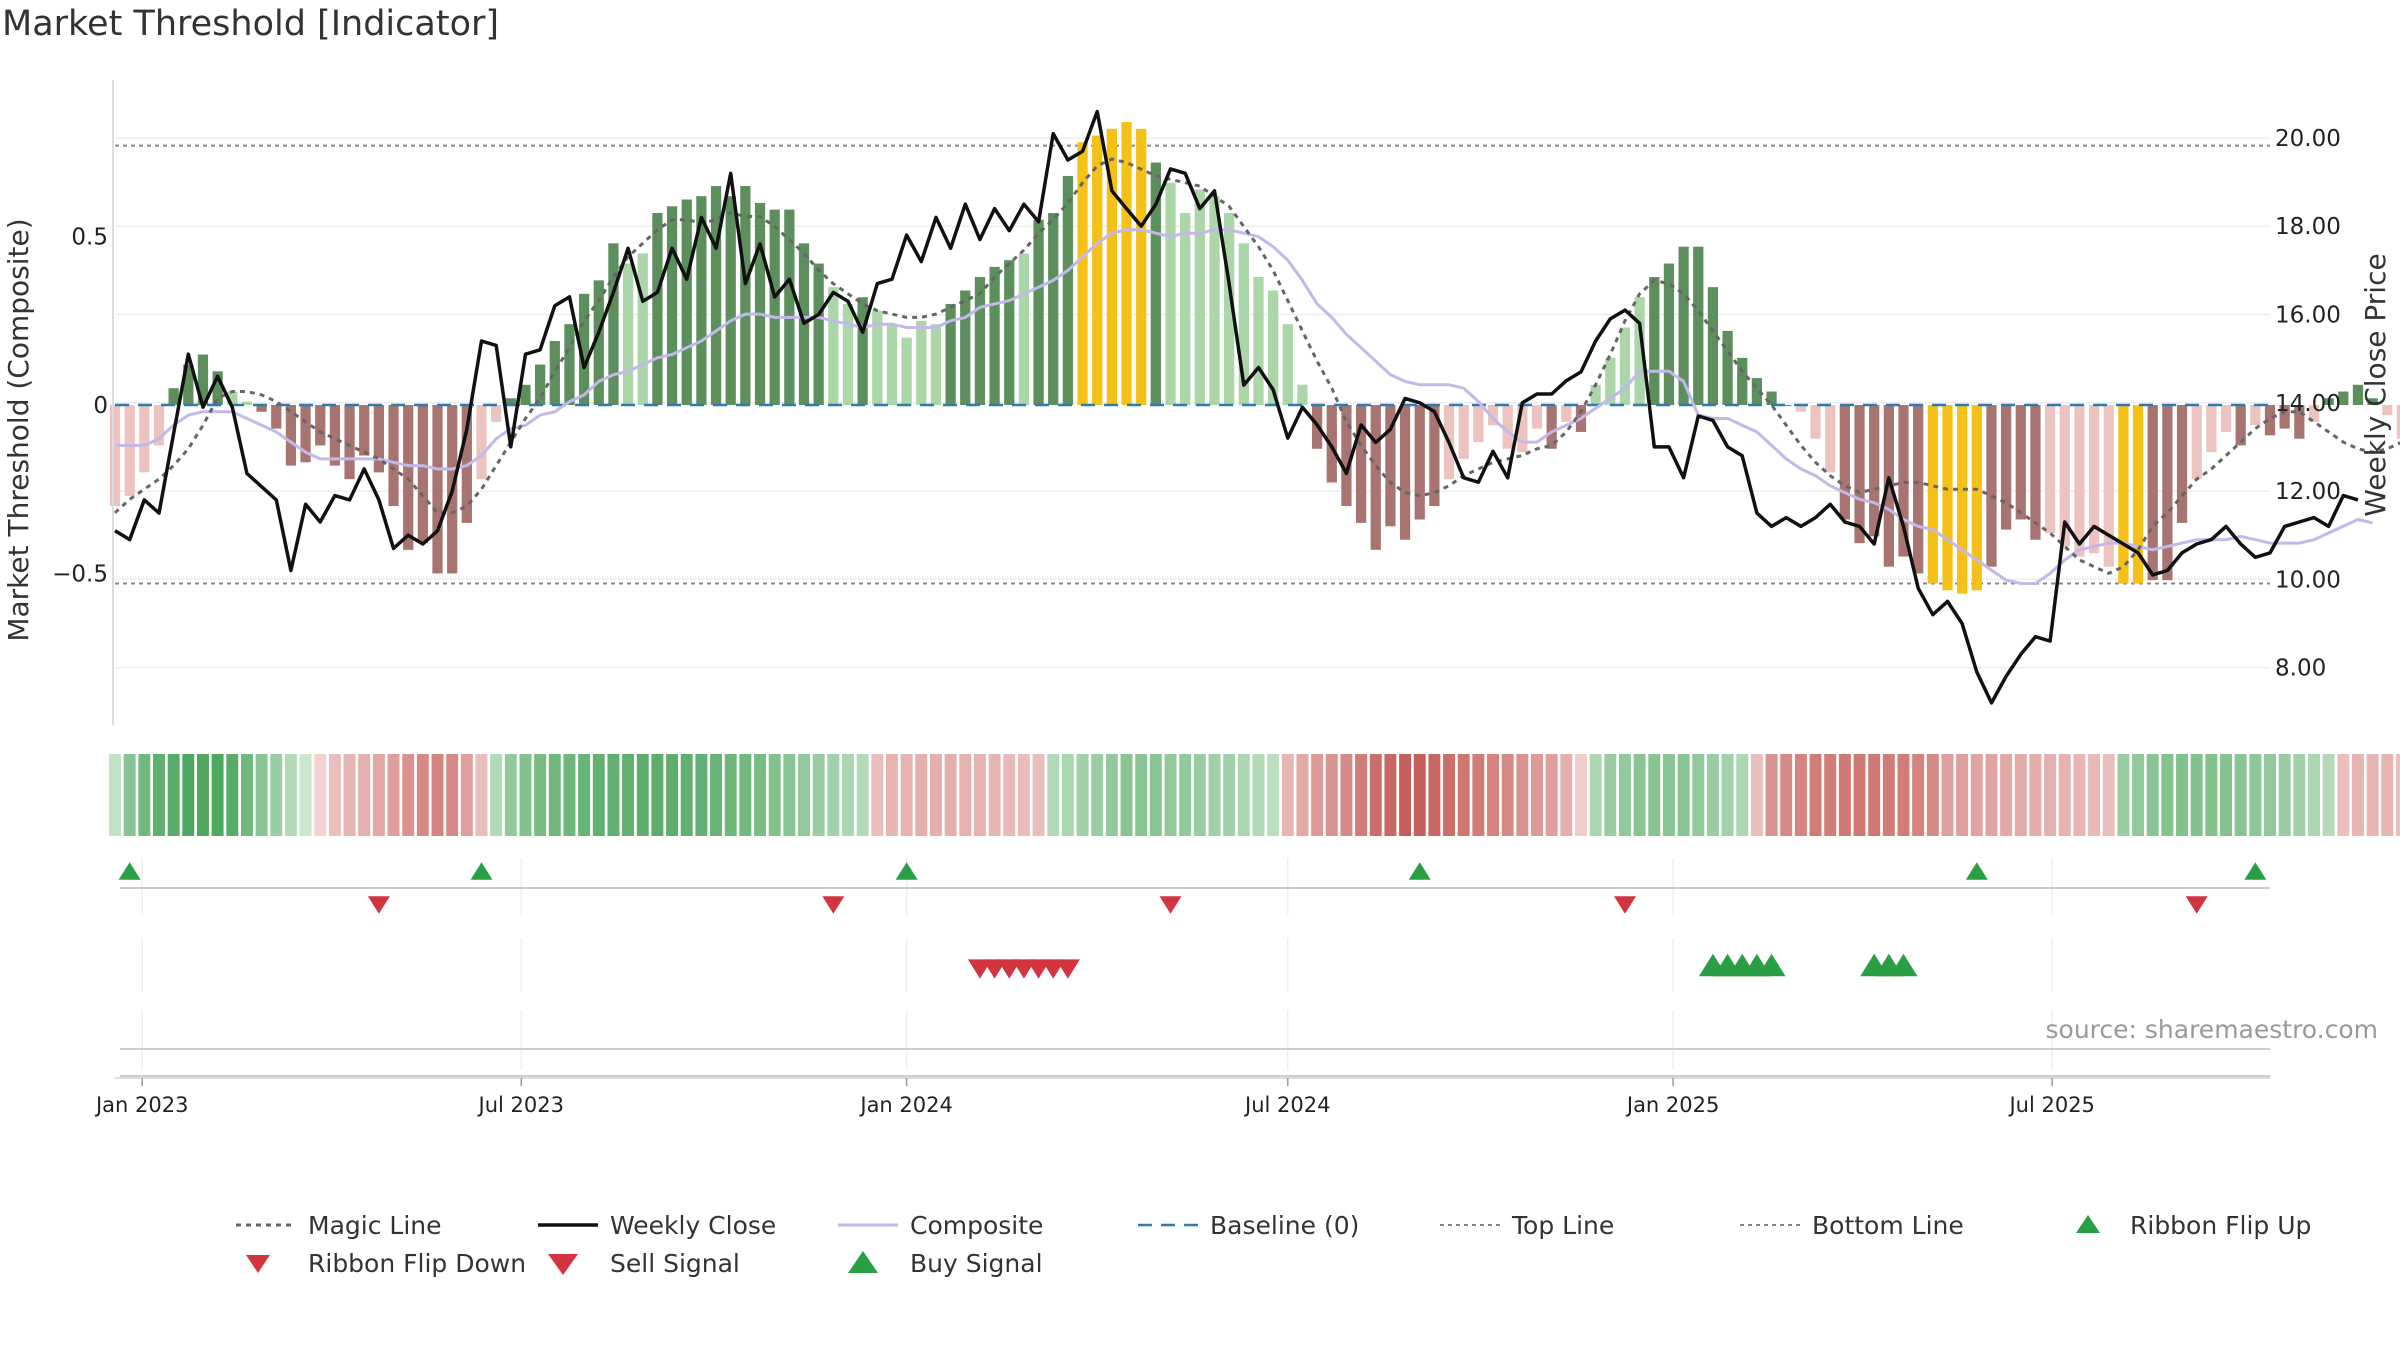 The image size is (2400, 1350). What do you see at coordinates (1284, 1225) in the screenshot?
I see `legend-label: Baseline (0)` at bounding box center [1284, 1225].